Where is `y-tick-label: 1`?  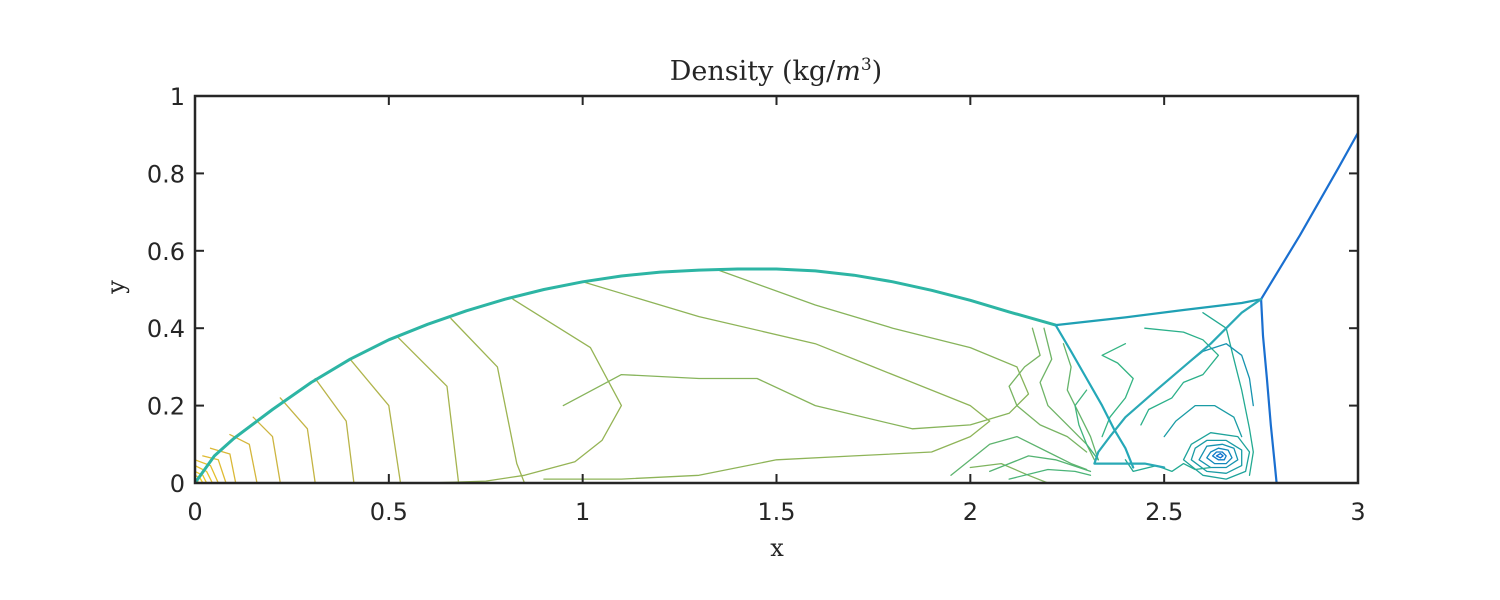 y-tick-label: 1 is located at coordinates (177, 97).